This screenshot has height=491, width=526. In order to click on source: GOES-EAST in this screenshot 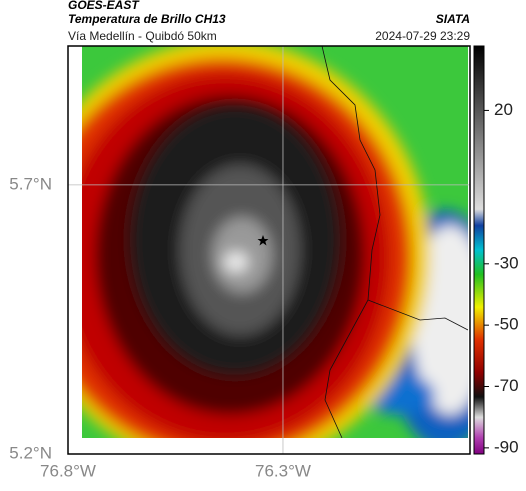, I will do `click(104, 6)`.